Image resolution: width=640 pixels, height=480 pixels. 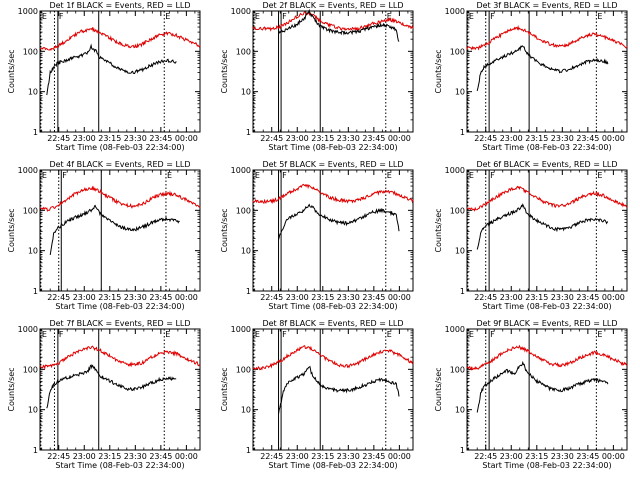 What do you see at coordinates (119, 5) in the screenshot?
I see `chart-title: Det 1f BLACK = Events, RED = LLD` at bounding box center [119, 5].